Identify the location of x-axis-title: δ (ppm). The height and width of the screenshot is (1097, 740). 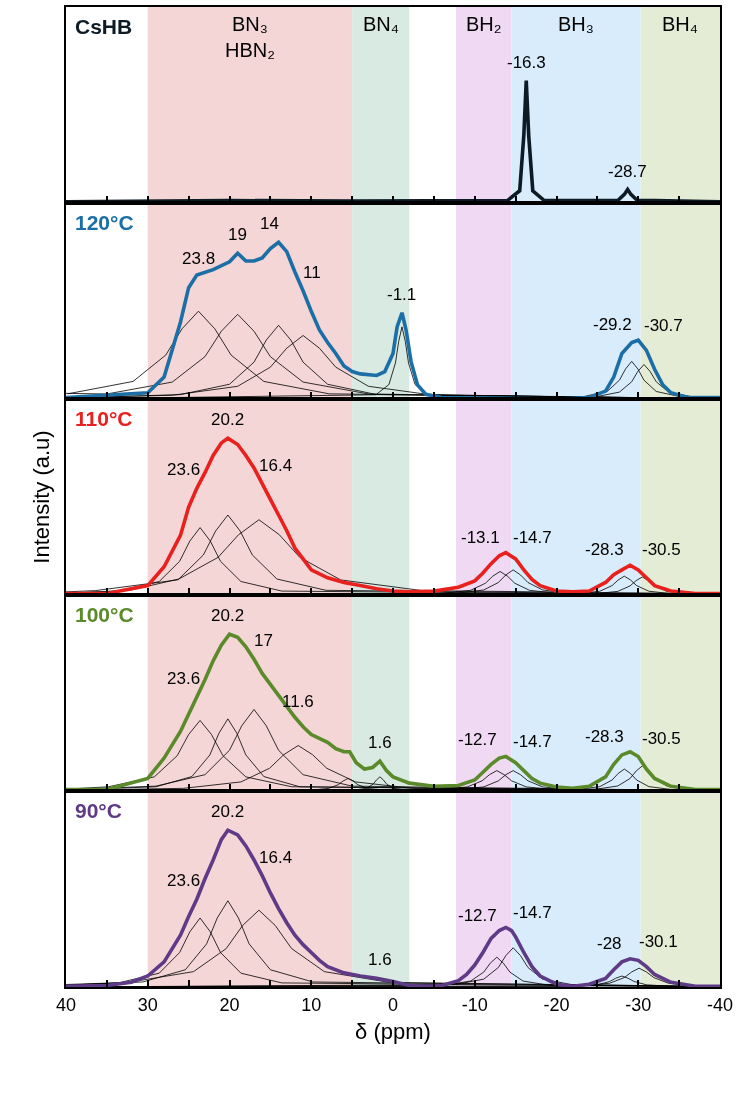
(393, 1031).